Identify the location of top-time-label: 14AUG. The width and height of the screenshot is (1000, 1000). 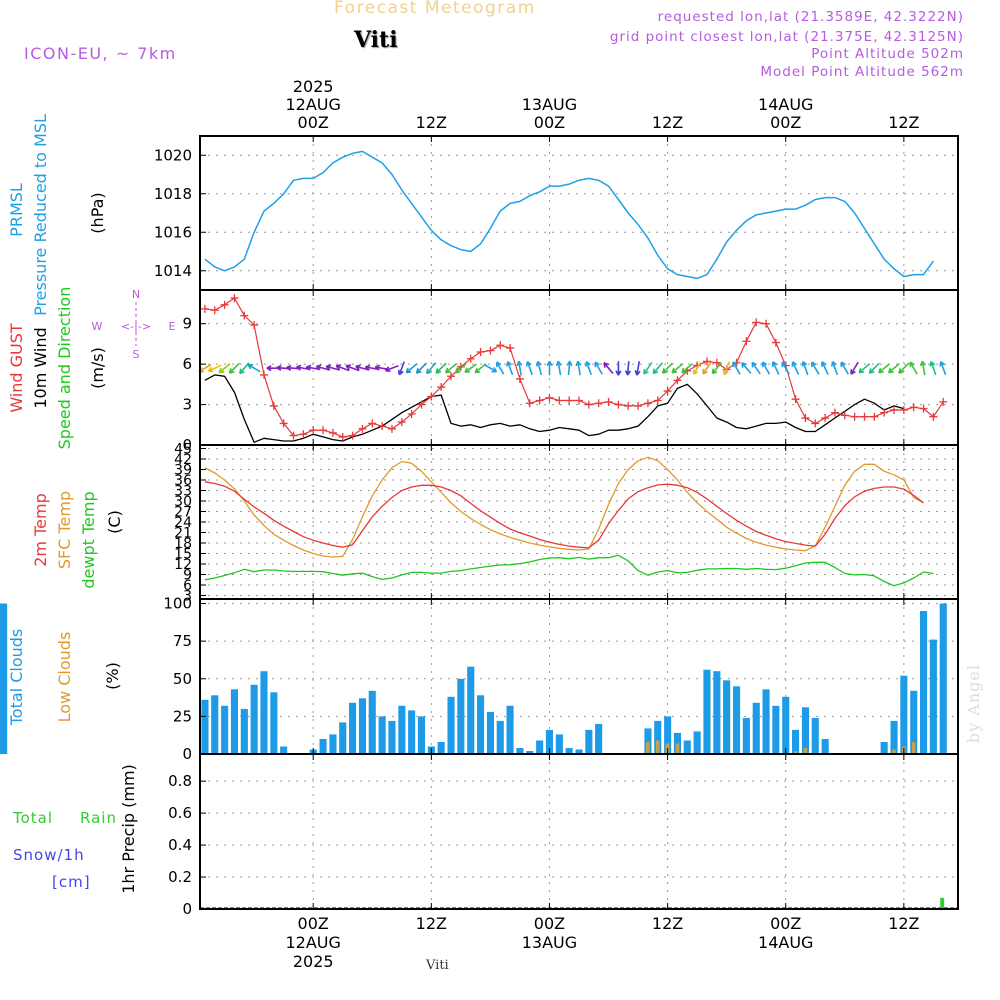
(785, 104).